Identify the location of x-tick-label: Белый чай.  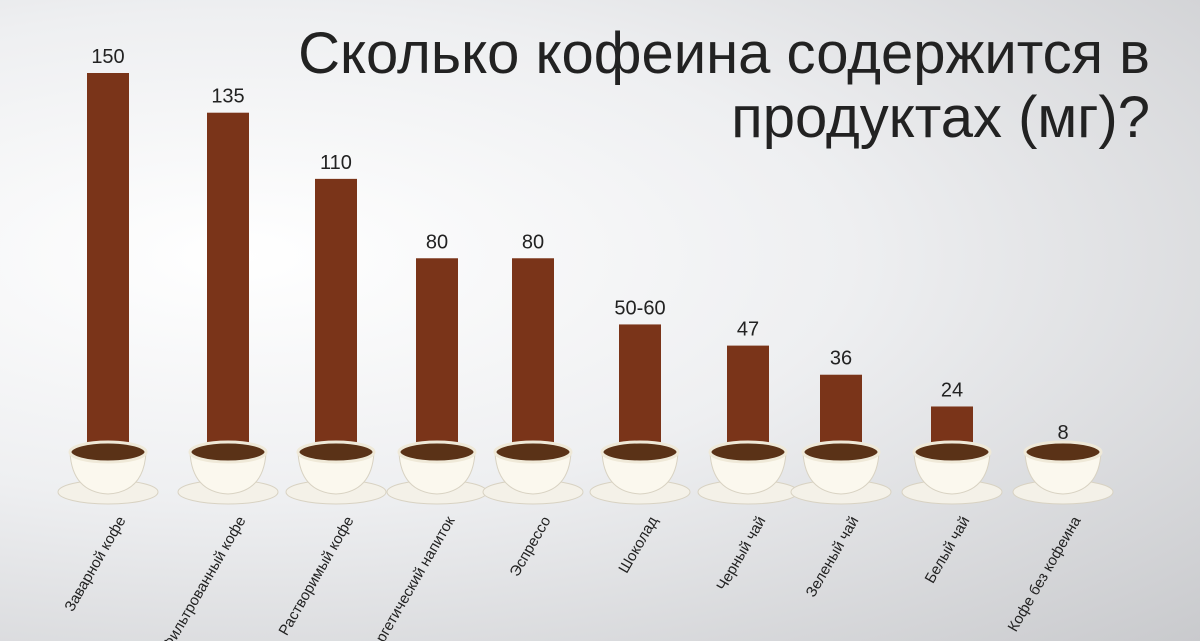
(948, 550).